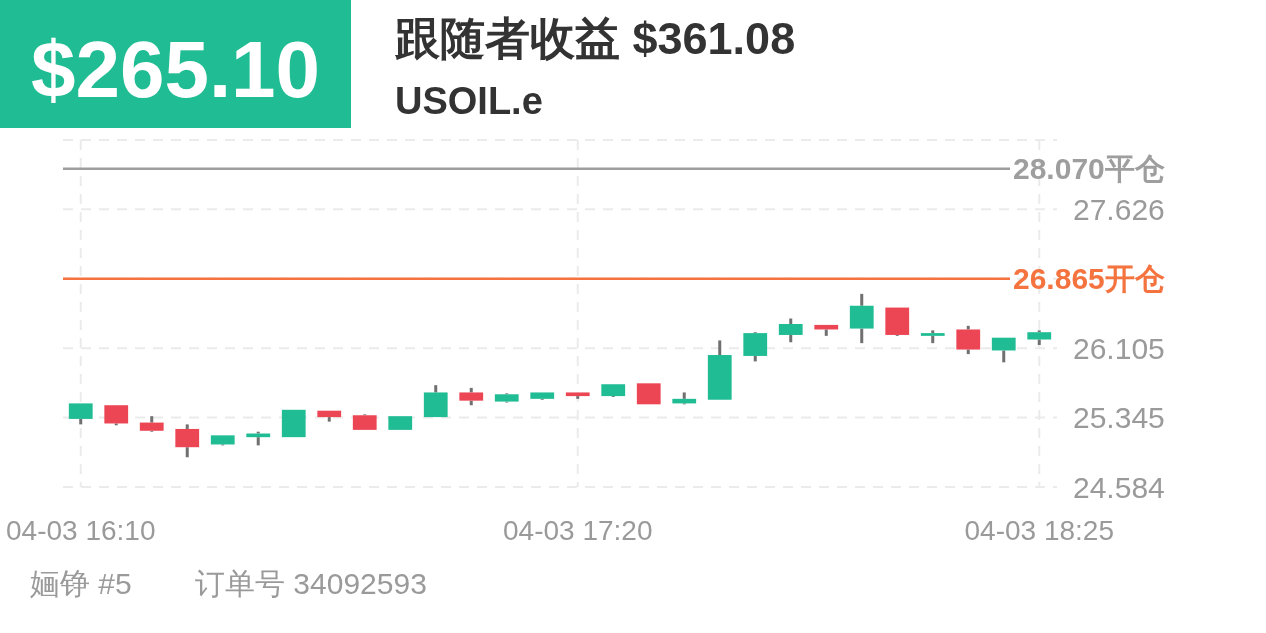 The width and height of the screenshot is (1266, 633). Describe the element at coordinates (81, 583) in the screenshot. I see `text: 婳铮 #5` at that location.